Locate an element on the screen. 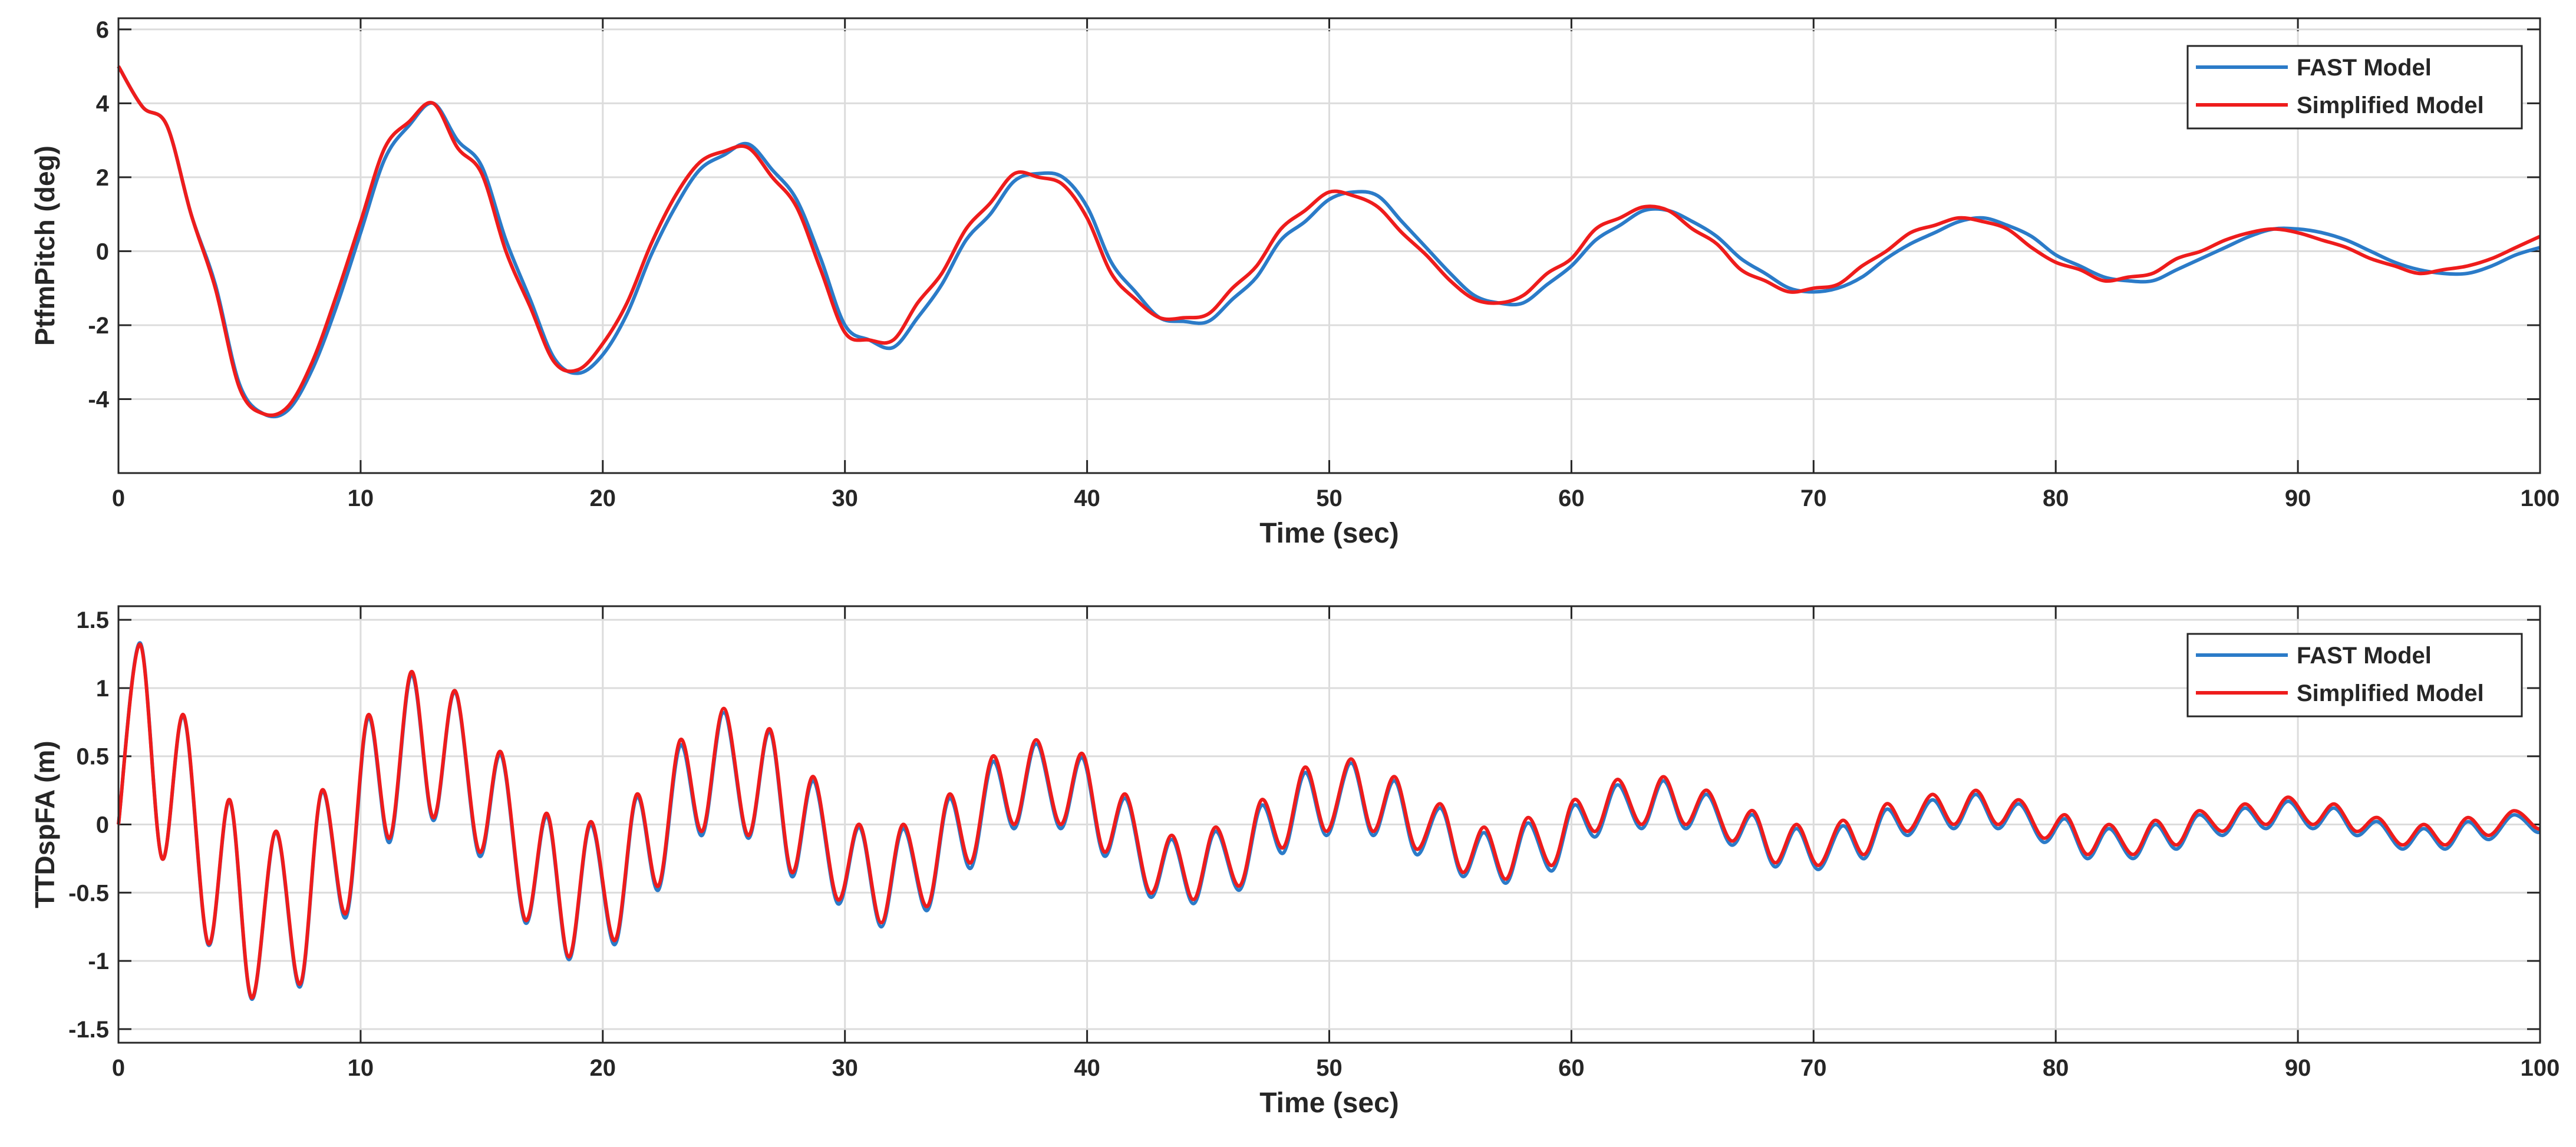  y-tick-label: 1.5 is located at coordinates (92, 620).